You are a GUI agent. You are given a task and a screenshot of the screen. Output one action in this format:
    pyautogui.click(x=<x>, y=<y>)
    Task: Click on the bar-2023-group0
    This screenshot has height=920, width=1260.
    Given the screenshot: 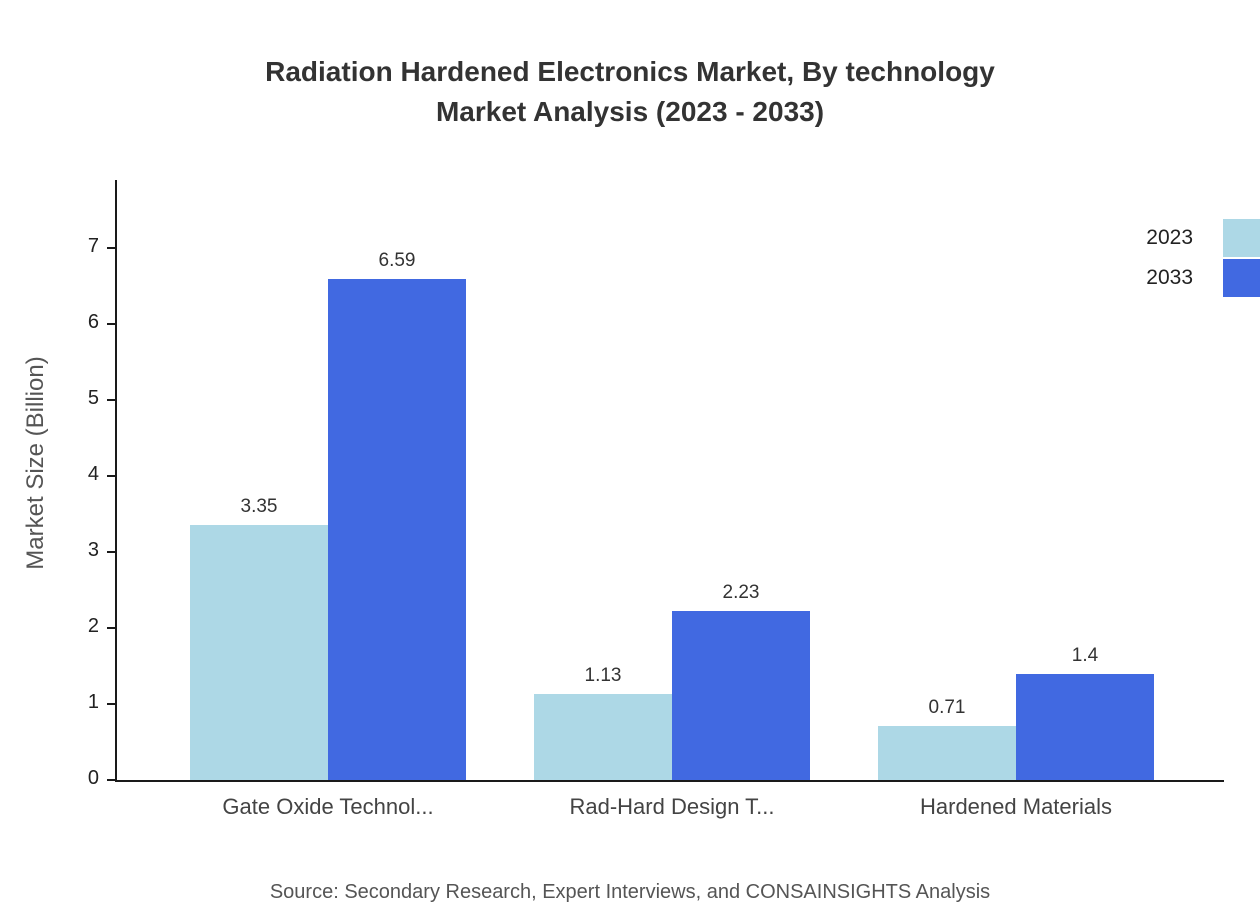 What is the action you would take?
    pyautogui.click(x=259, y=652)
    